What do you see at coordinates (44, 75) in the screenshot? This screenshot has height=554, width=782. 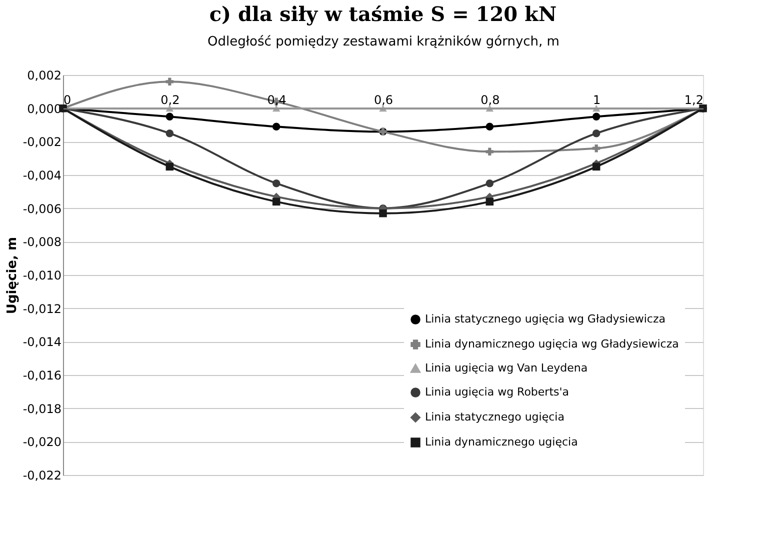 I see `y-tick-label: 0,002` at bounding box center [44, 75].